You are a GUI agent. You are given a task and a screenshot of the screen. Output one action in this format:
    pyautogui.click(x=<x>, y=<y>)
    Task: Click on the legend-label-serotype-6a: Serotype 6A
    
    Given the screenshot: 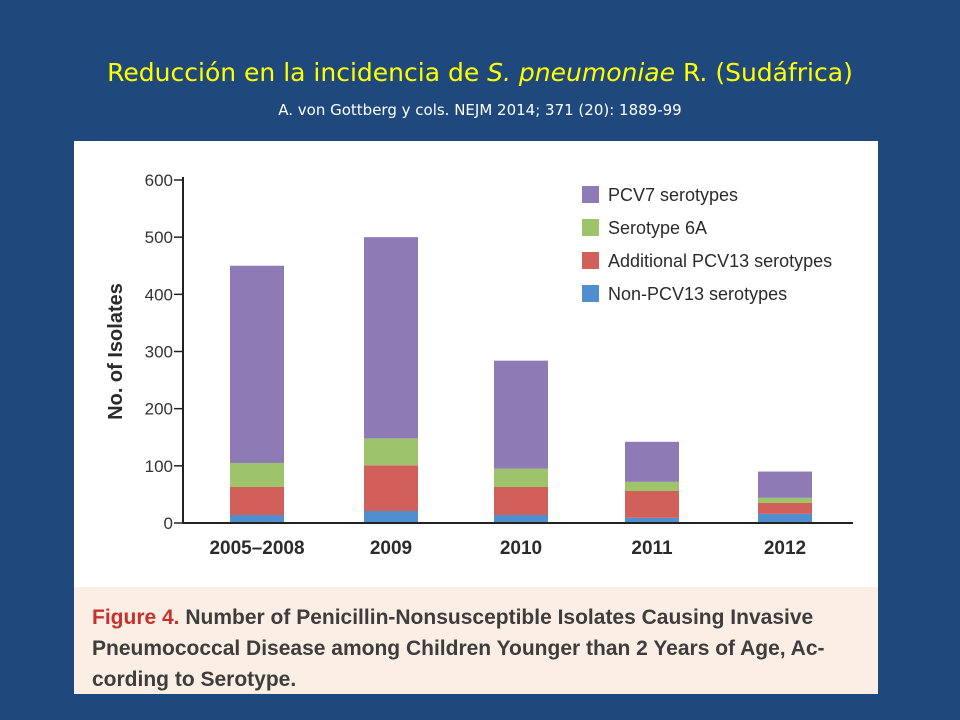 What is the action you would take?
    pyautogui.click(x=657, y=228)
    